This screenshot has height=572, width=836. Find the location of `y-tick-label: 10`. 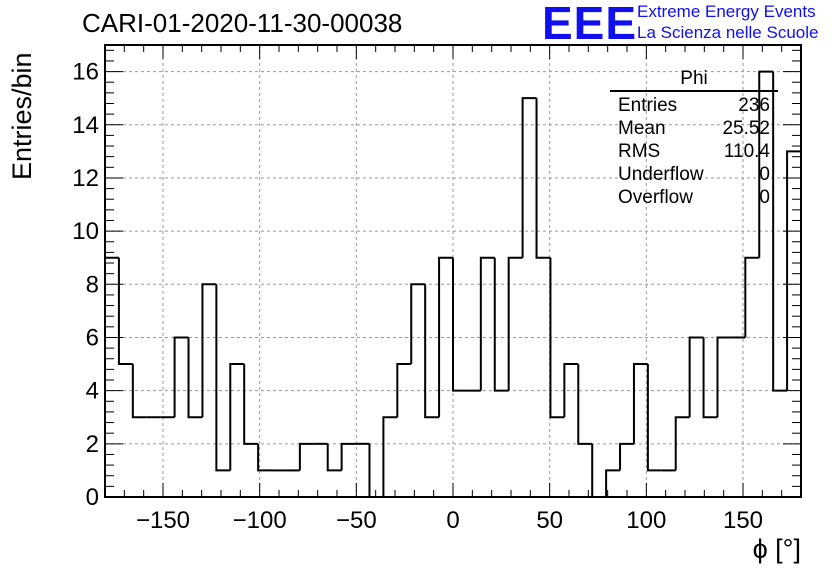

y-tick-label: 10 is located at coordinates (85, 231).